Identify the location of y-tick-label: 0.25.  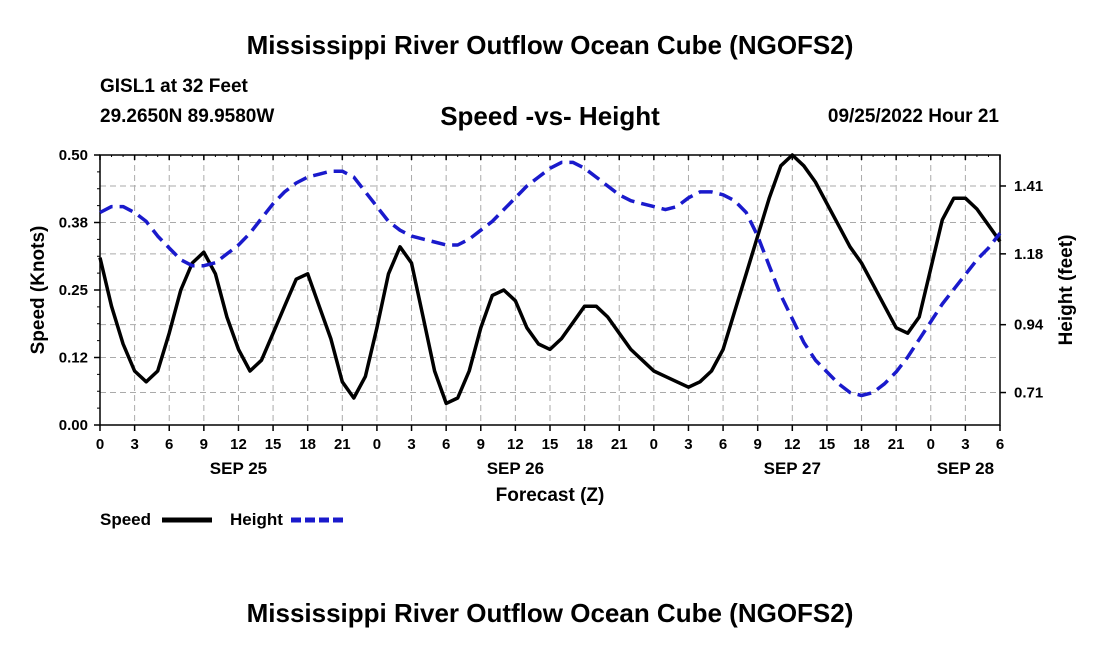
(73, 290).